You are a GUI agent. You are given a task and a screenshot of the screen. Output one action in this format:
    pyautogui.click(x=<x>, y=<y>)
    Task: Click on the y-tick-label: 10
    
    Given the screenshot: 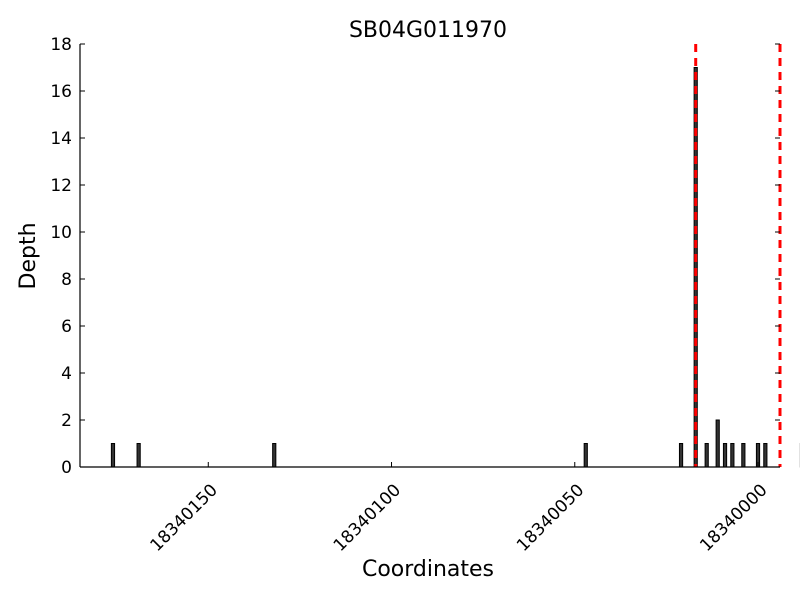 What is the action you would take?
    pyautogui.click(x=61, y=233)
    